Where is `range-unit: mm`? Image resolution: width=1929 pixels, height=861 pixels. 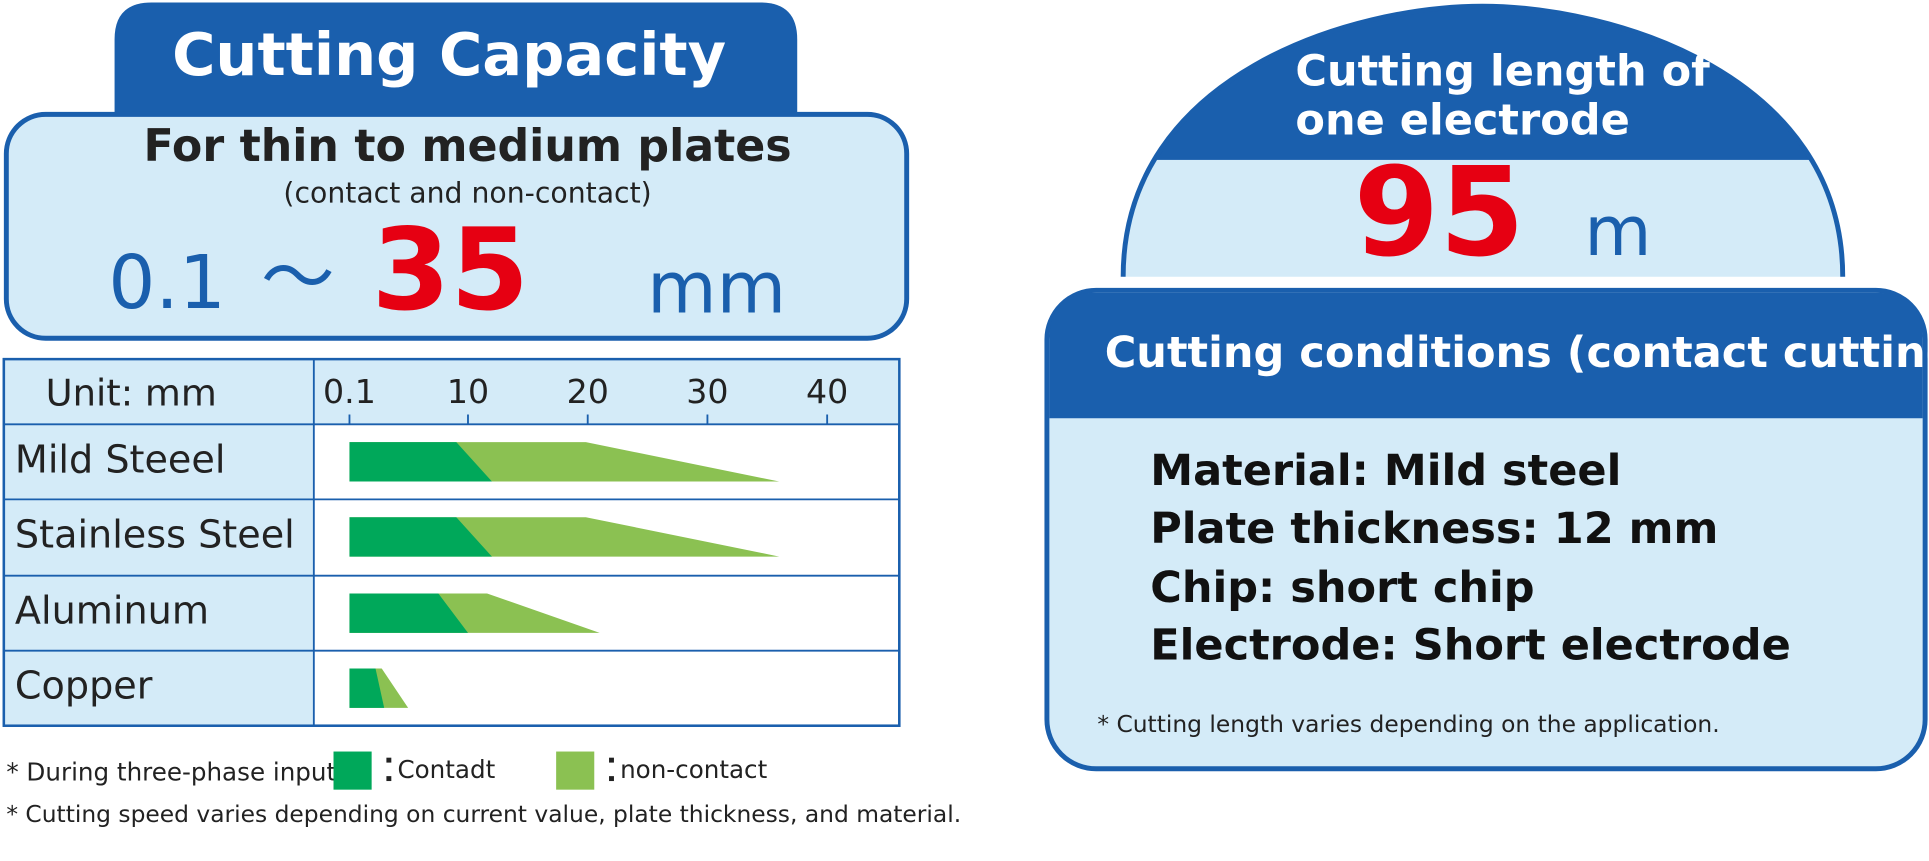
range-unit: mm is located at coordinates (716, 287).